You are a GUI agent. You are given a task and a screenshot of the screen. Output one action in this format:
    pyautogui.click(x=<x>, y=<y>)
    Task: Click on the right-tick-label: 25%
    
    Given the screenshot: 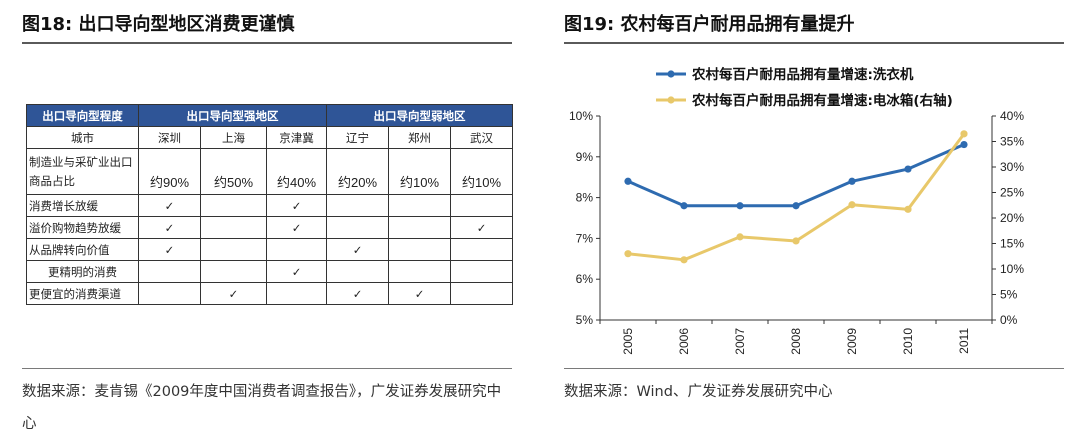 What is the action you would take?
    pyautogui.click(x=1012, y=193)
    